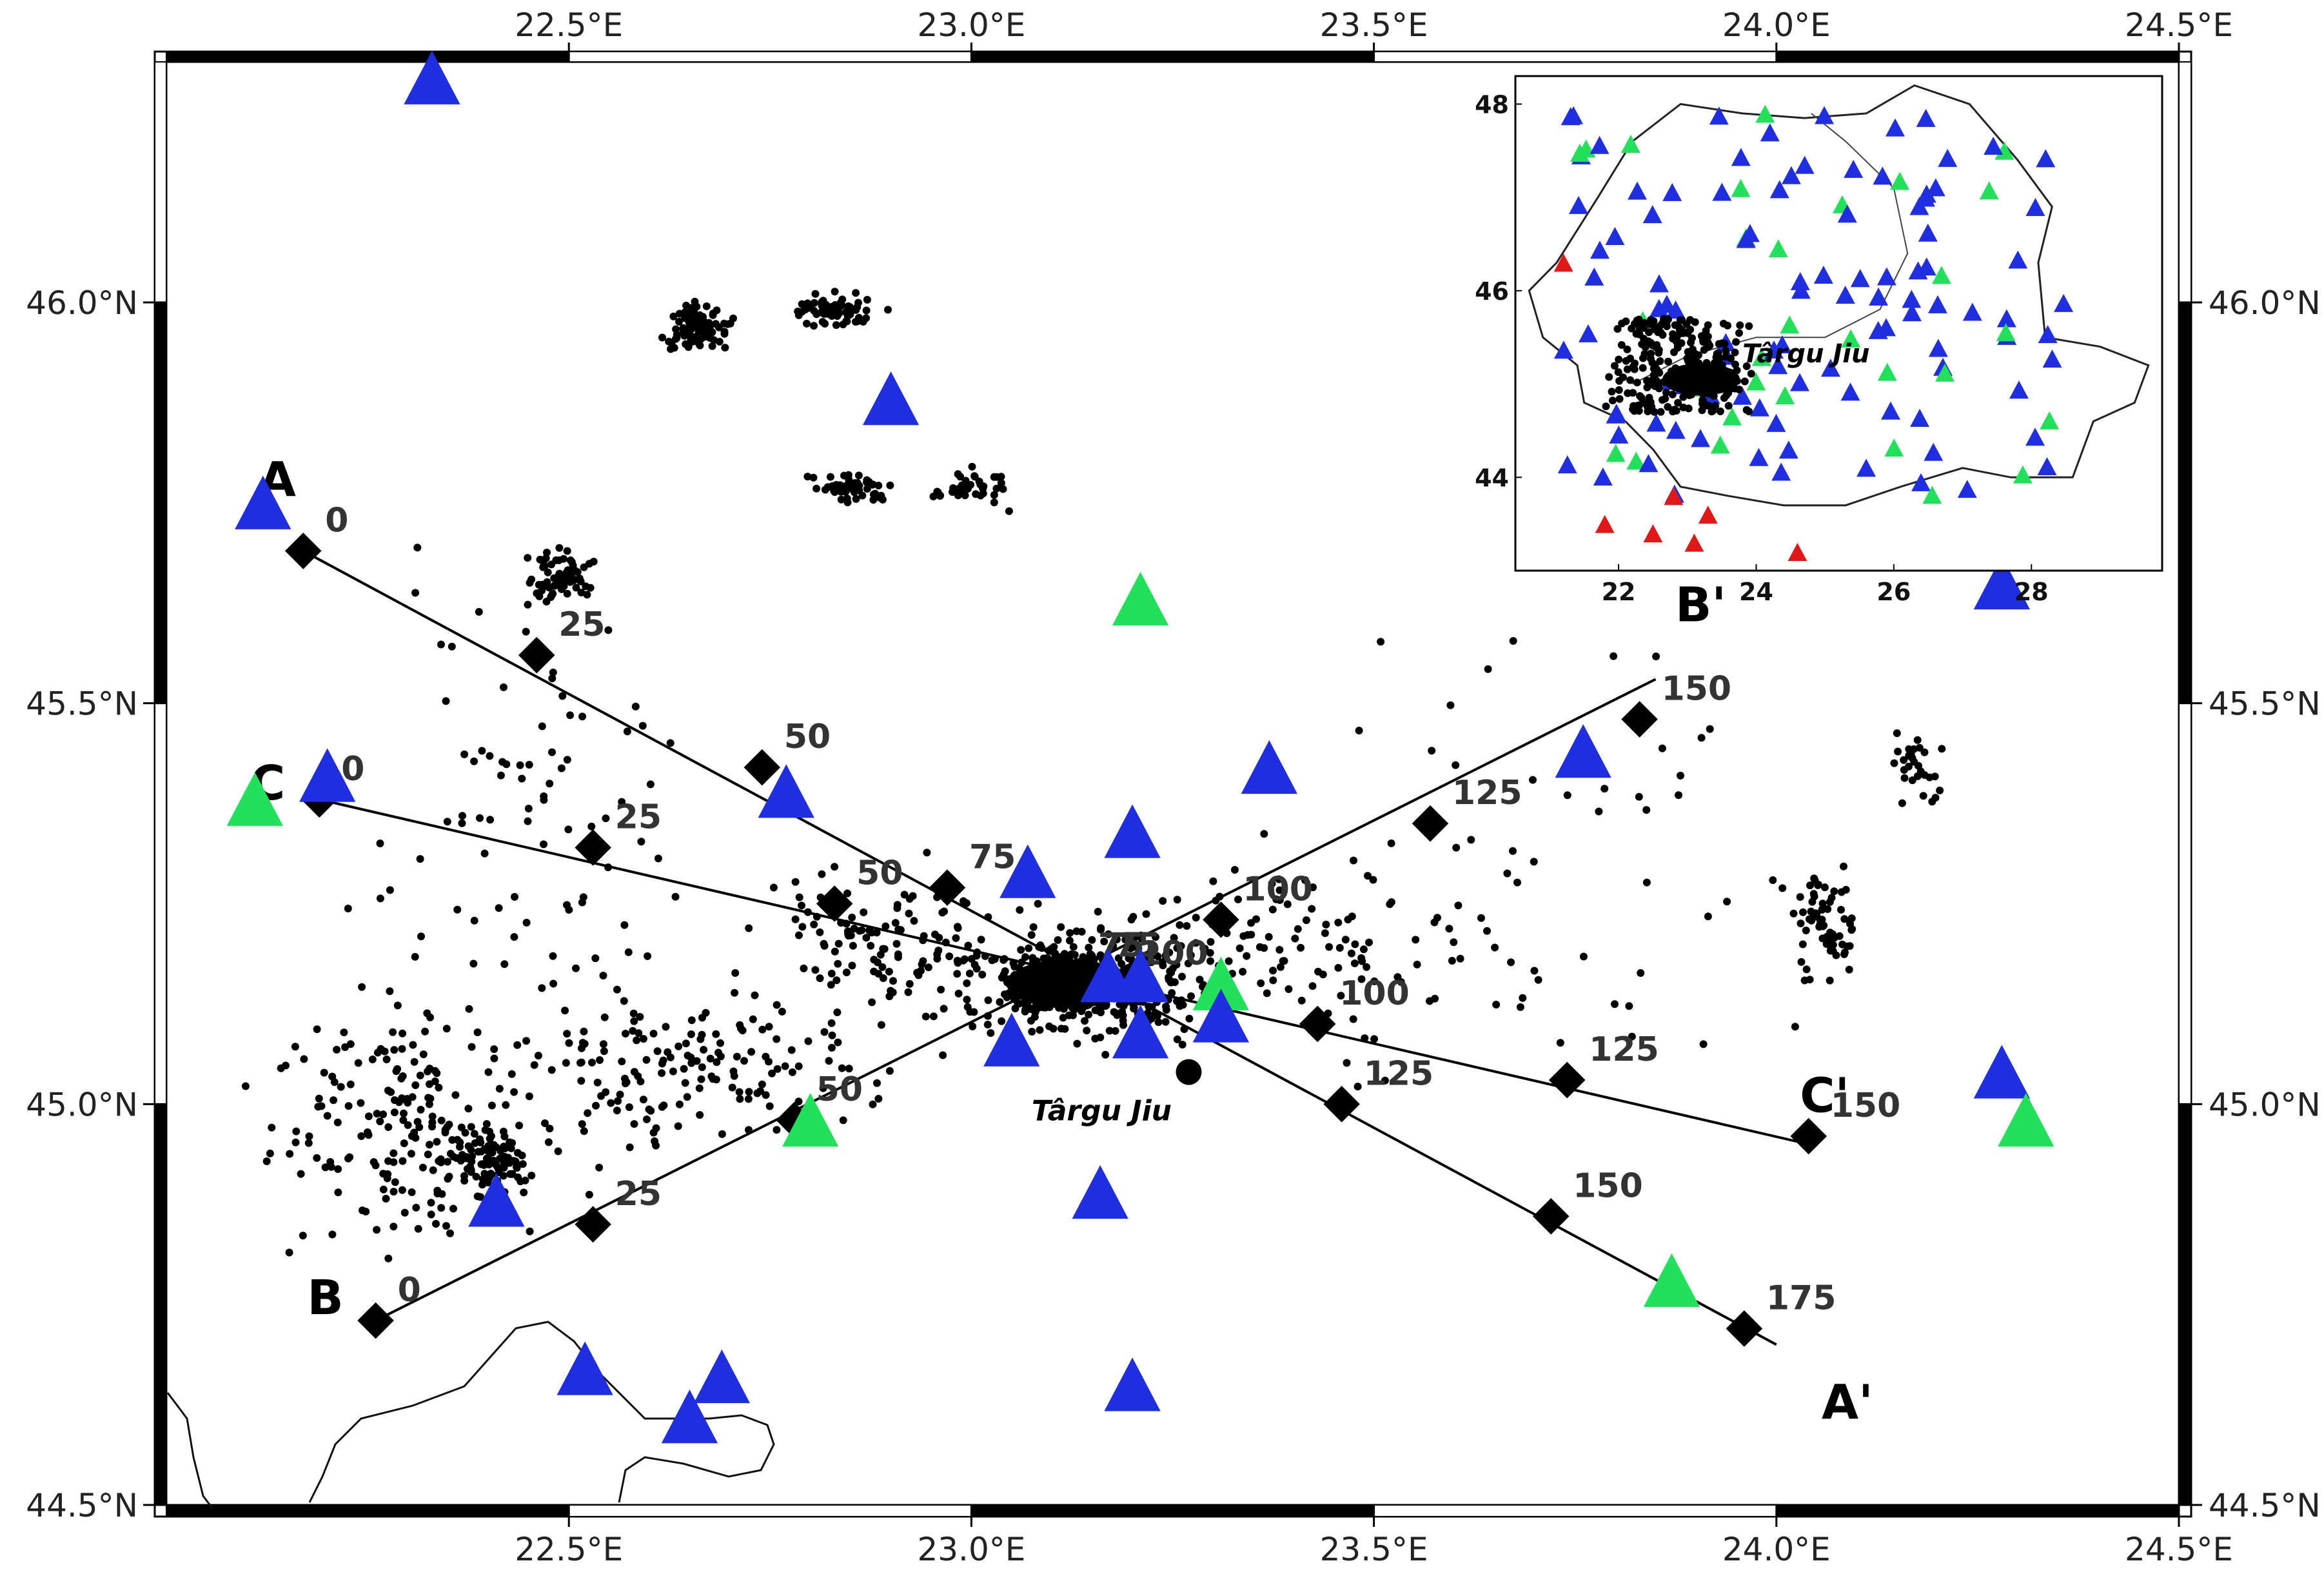 Image resolution: width=2324 pixels, height=1592 pixels. What do you see at coordinates (82, 1104) in the screenshot?
I see `y-tick-label-left: 45.0°N` at bounding box center [82, 1104].